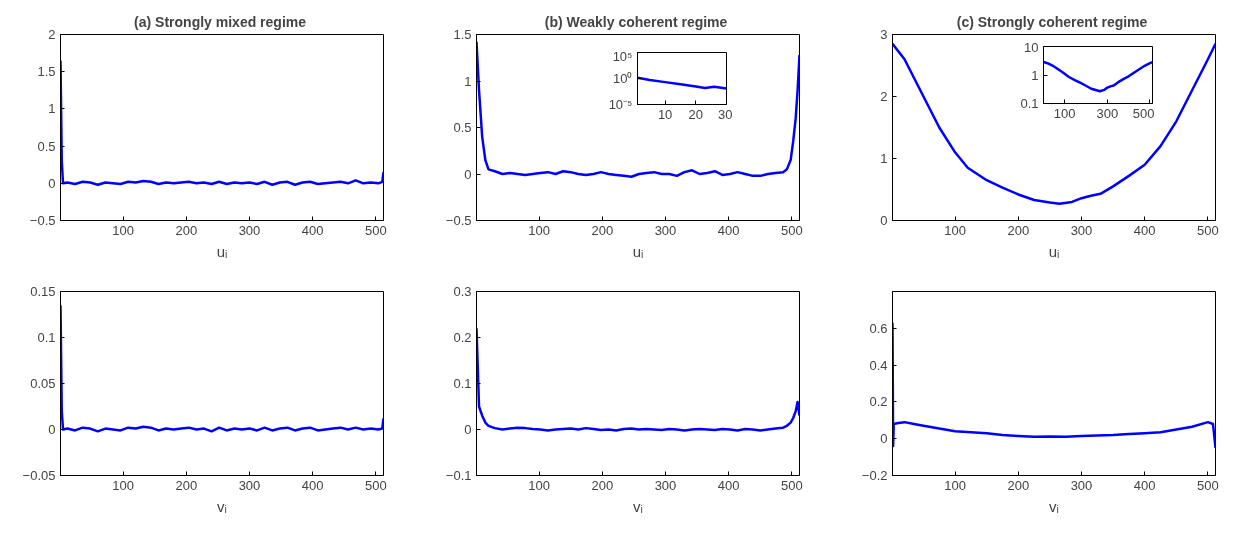  What do you see at coordinates (39, 475) in the screenshot?
I see `y-tick-label: −0.05` at bounding box center [39, 475].